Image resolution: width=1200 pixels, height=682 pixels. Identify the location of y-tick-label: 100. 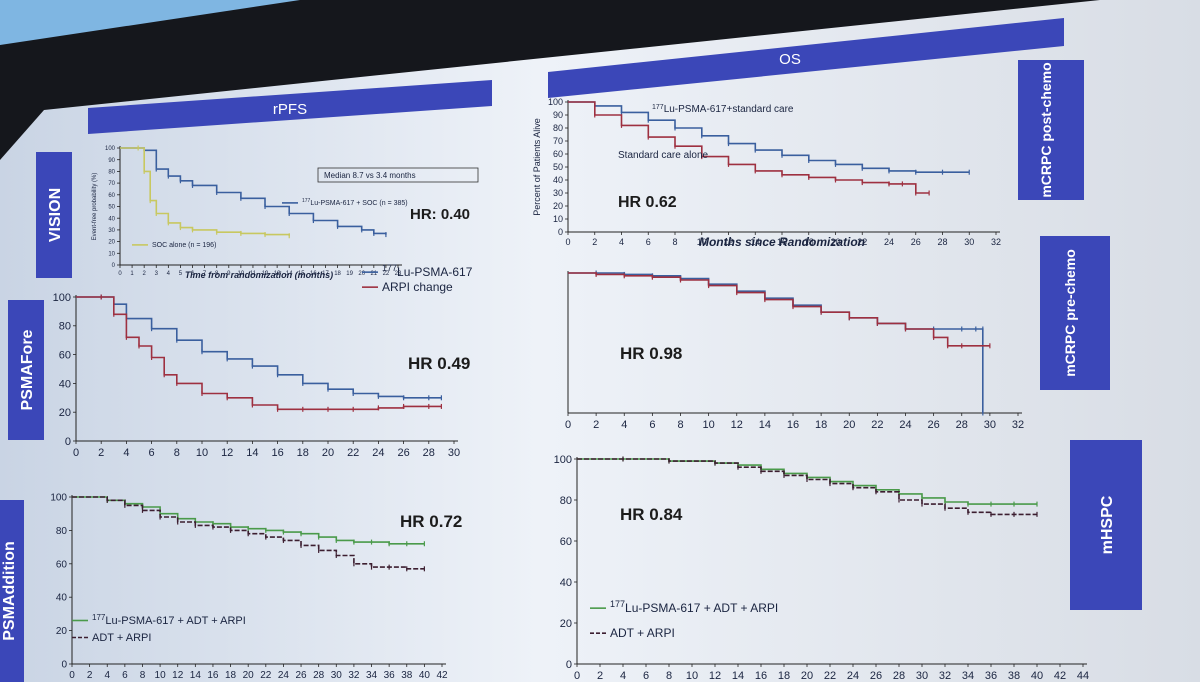
(555, 102).